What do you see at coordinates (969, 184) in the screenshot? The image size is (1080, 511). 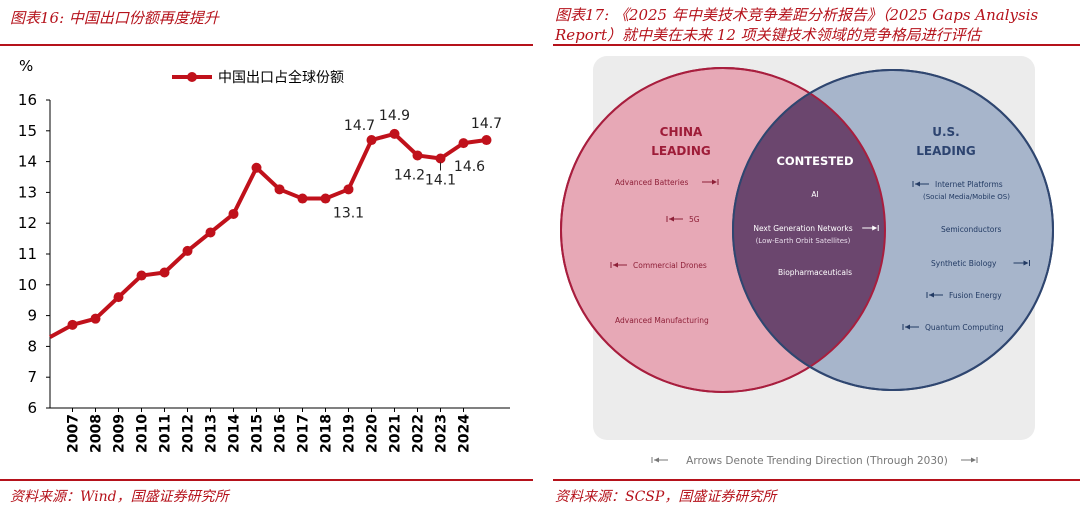 I see `us-leading-item: Internet Platforms` at bounding box center [969, 184].